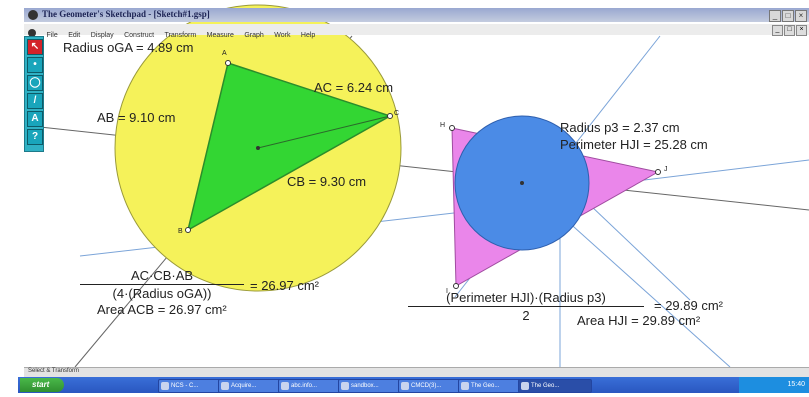 The height and width of the screenshot is (397, 809). I want to click on doc-minimize-button: _, so click(777, 30).